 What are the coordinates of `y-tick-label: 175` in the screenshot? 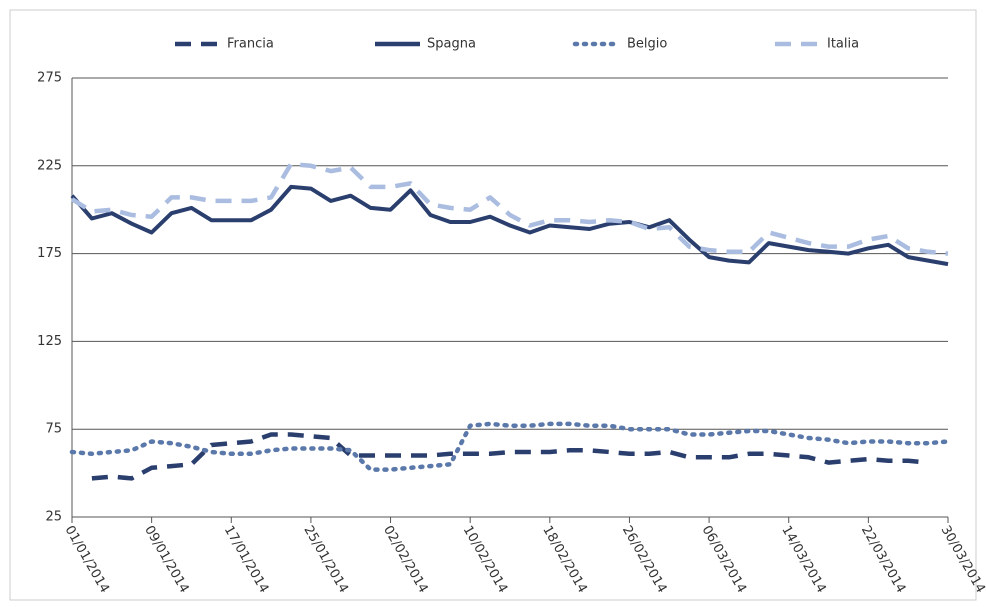 It's located at (49, 253).